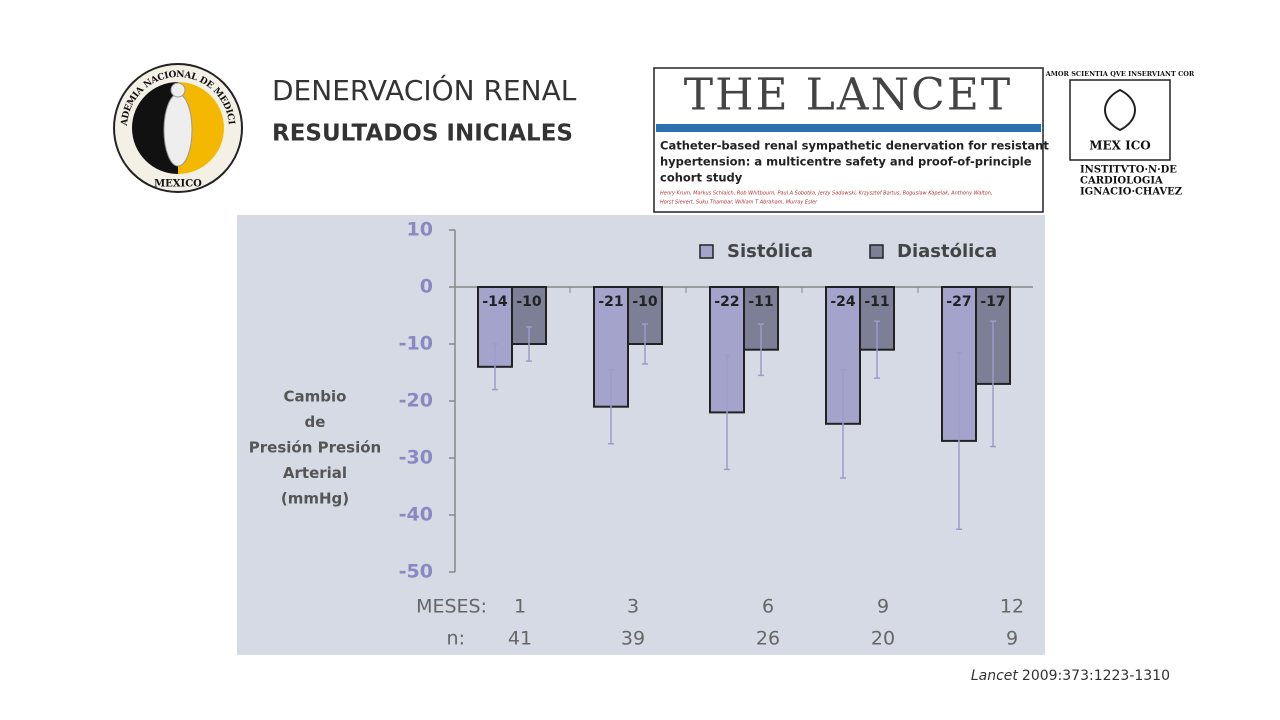 This screenshot has height=720, width=1280. What do you see at coordinates (315, 473) in the screenshot?
I see `y-axis-label: Arterial` at bounding box center [315, 473].